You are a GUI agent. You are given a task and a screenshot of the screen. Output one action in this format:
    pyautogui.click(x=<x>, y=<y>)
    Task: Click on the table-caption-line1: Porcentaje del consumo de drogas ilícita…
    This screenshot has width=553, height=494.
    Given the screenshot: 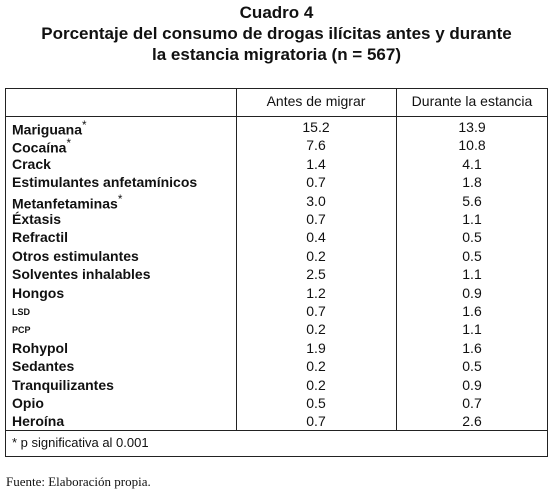 What is the action you would take?
    pyautogui.click(x=276, y=33)
    